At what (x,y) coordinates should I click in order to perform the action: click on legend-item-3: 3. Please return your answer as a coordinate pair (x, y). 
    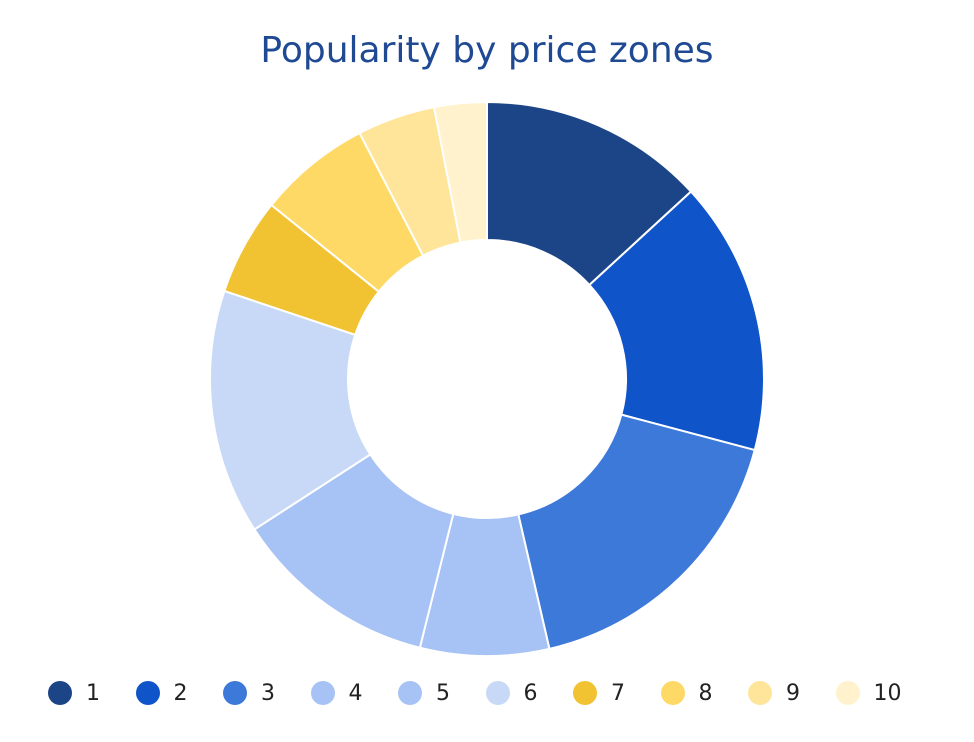
    Looking at the image, I should click on (249, 693).